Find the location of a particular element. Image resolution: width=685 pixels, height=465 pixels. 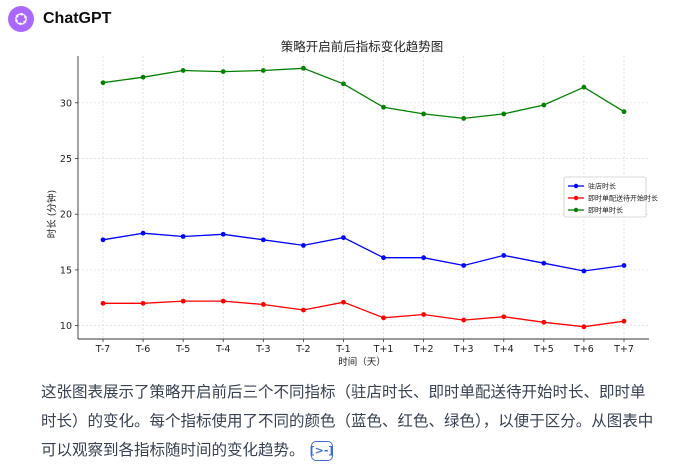

chart-legend is located at coordinates (605, 197).